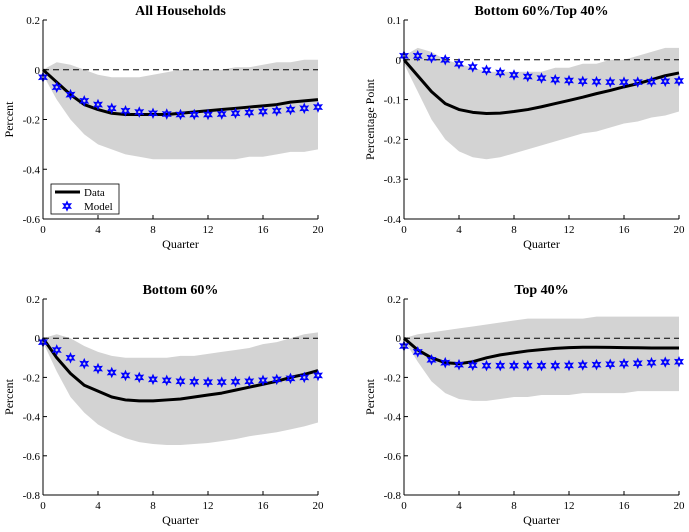  I want to click on x-tick-label: 16, so click(625, 506).